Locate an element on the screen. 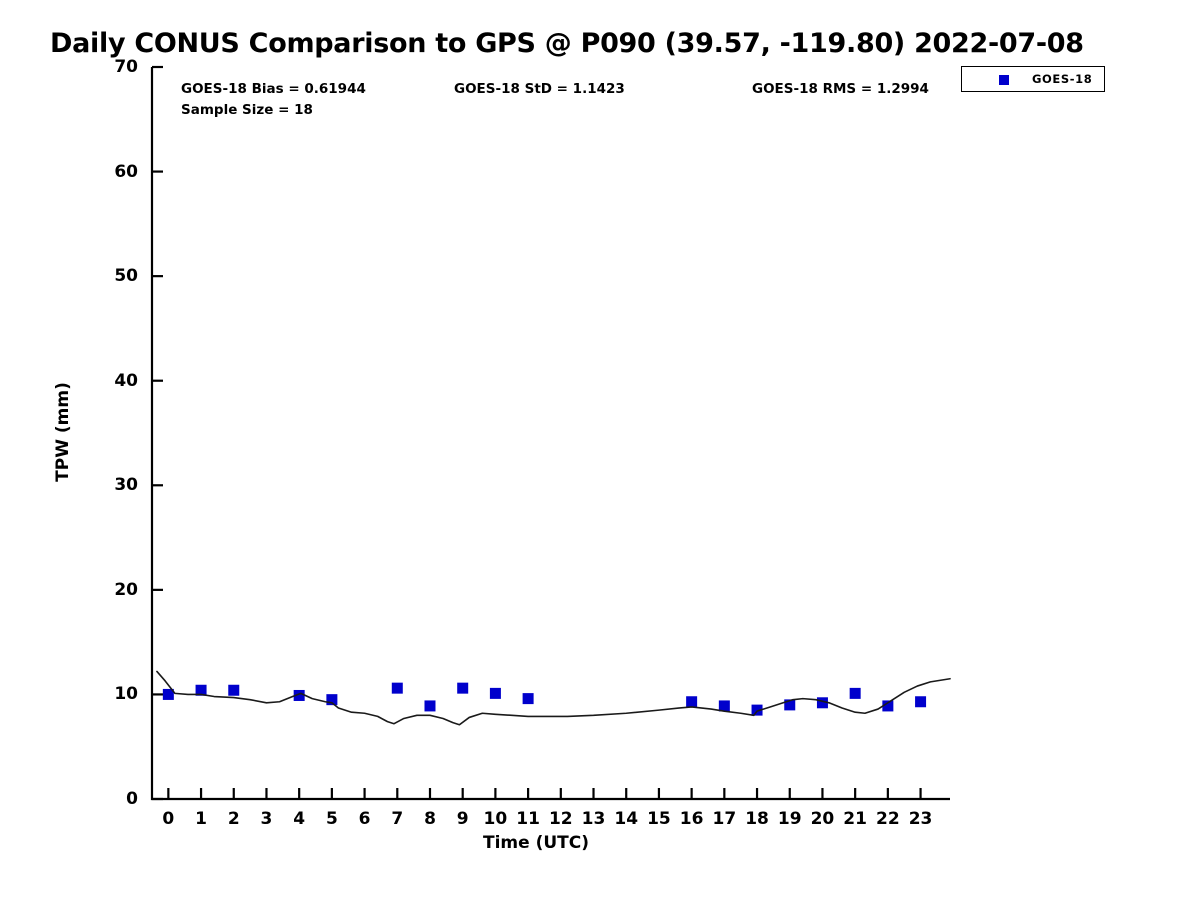 This screenshot has width=1200, height=900. x-axis-tick-label: 1 is located at coordinates (201, 819).